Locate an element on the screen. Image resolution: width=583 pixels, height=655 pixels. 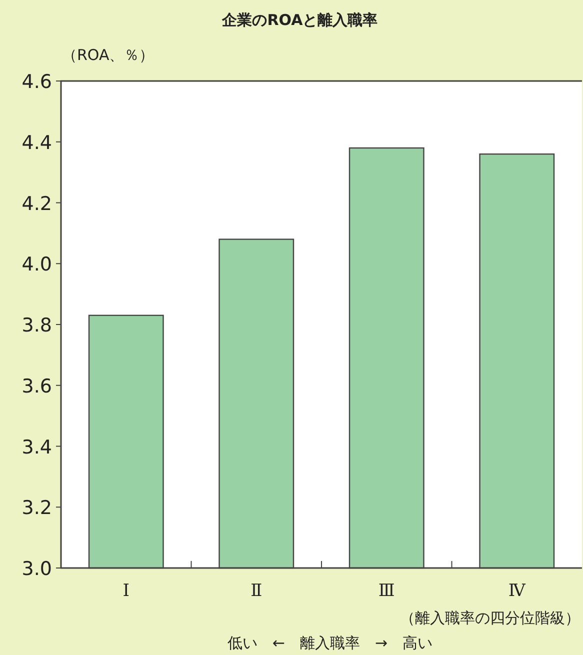
y-tick-label: 3.8 is located at coordinates (37, 325).